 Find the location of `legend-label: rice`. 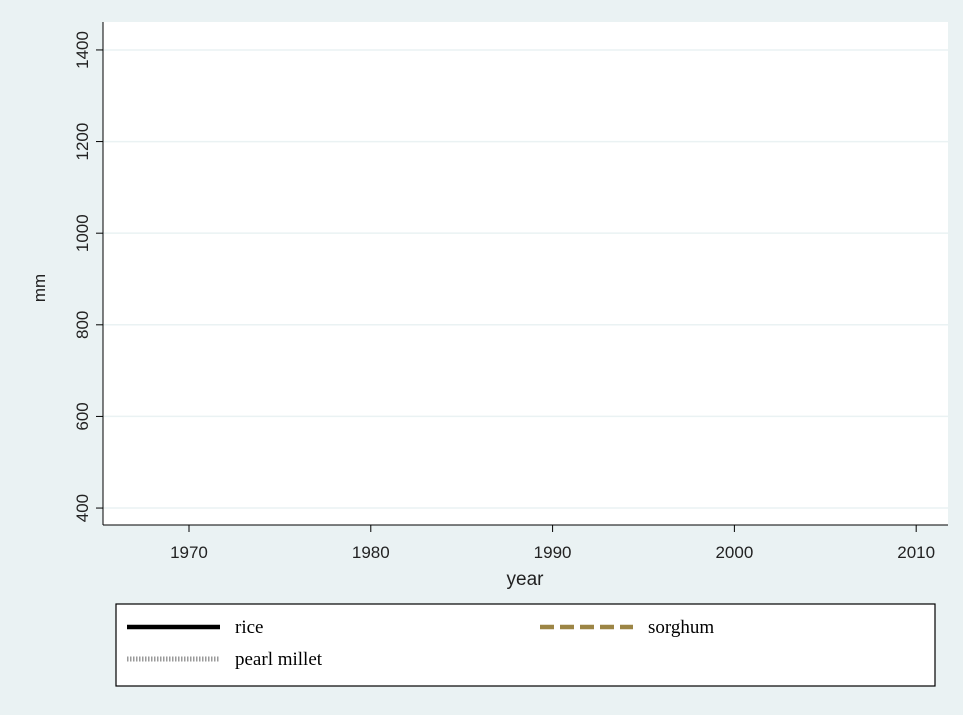

legend-label: rice is located at coordinates (249, 627).